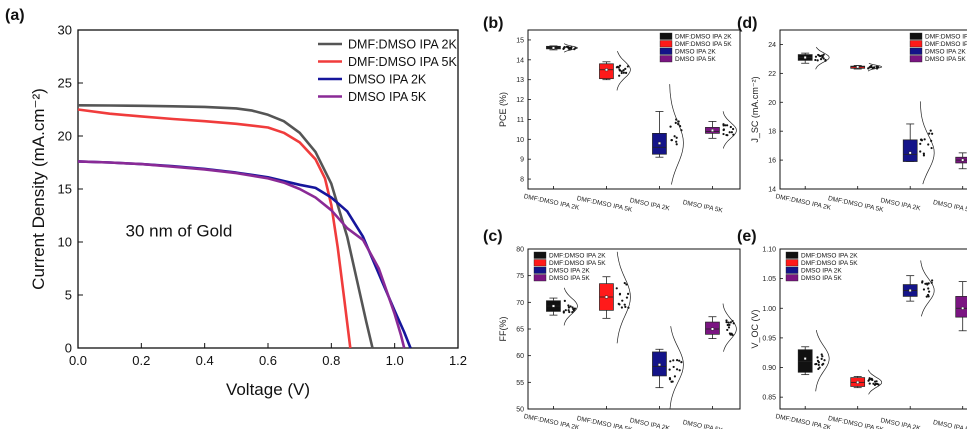  Describe the element at coordinates (65, 83) in the screenshot. I see `y-tick-label: 25` at that location.